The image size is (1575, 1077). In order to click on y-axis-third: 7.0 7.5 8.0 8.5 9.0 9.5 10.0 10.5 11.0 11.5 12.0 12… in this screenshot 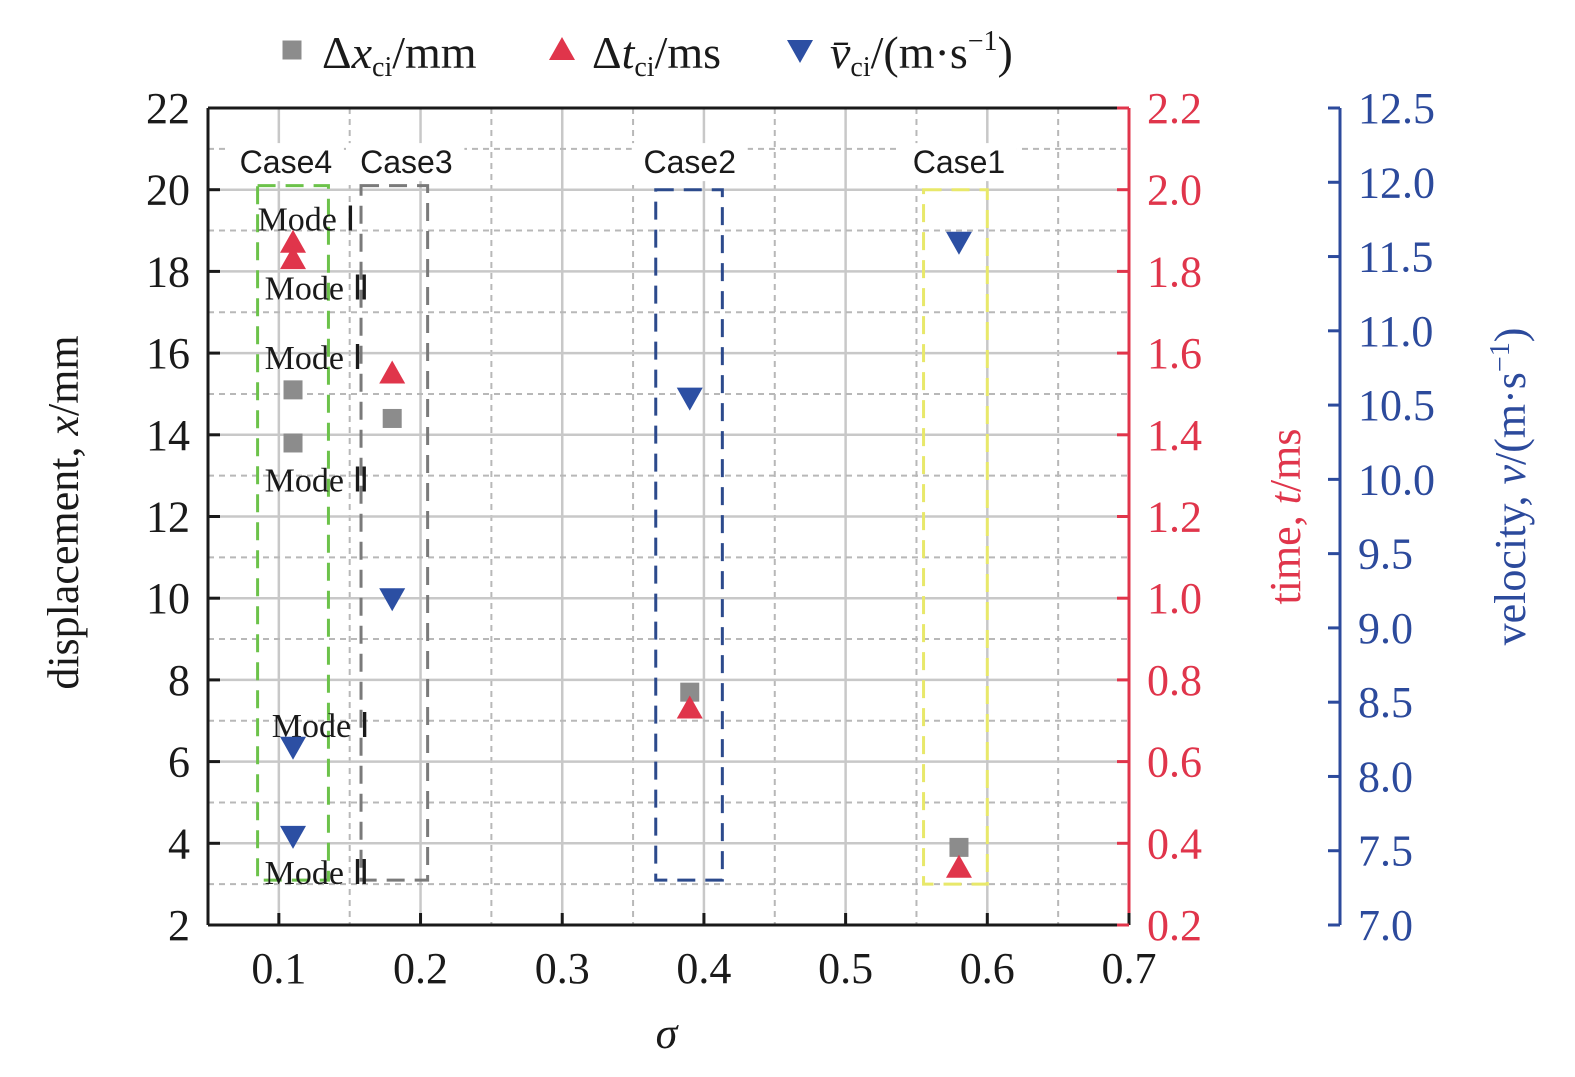, I will do `click(1381, 517)`.